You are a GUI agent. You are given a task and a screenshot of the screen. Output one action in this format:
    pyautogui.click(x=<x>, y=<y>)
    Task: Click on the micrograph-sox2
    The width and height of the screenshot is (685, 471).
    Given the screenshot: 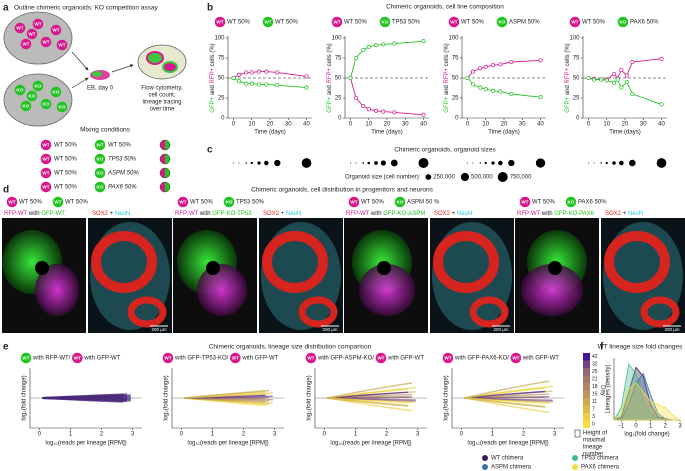 What is the action you would take?
    pyautogui.click(x=295, y=262)
    